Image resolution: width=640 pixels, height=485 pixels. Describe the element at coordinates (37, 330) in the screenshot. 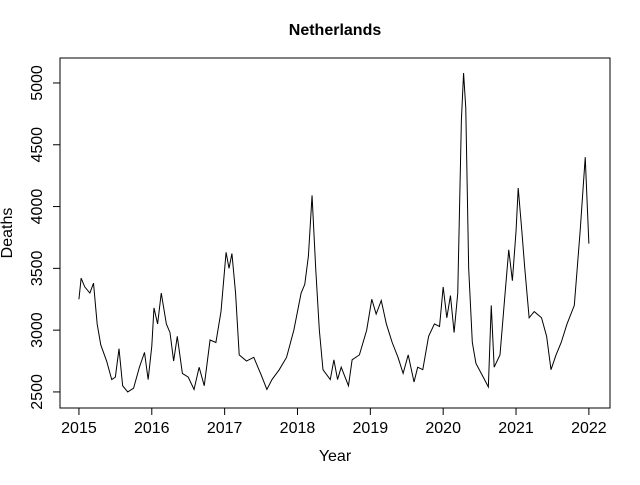

I see `y-tick-label: 3000` at that location.